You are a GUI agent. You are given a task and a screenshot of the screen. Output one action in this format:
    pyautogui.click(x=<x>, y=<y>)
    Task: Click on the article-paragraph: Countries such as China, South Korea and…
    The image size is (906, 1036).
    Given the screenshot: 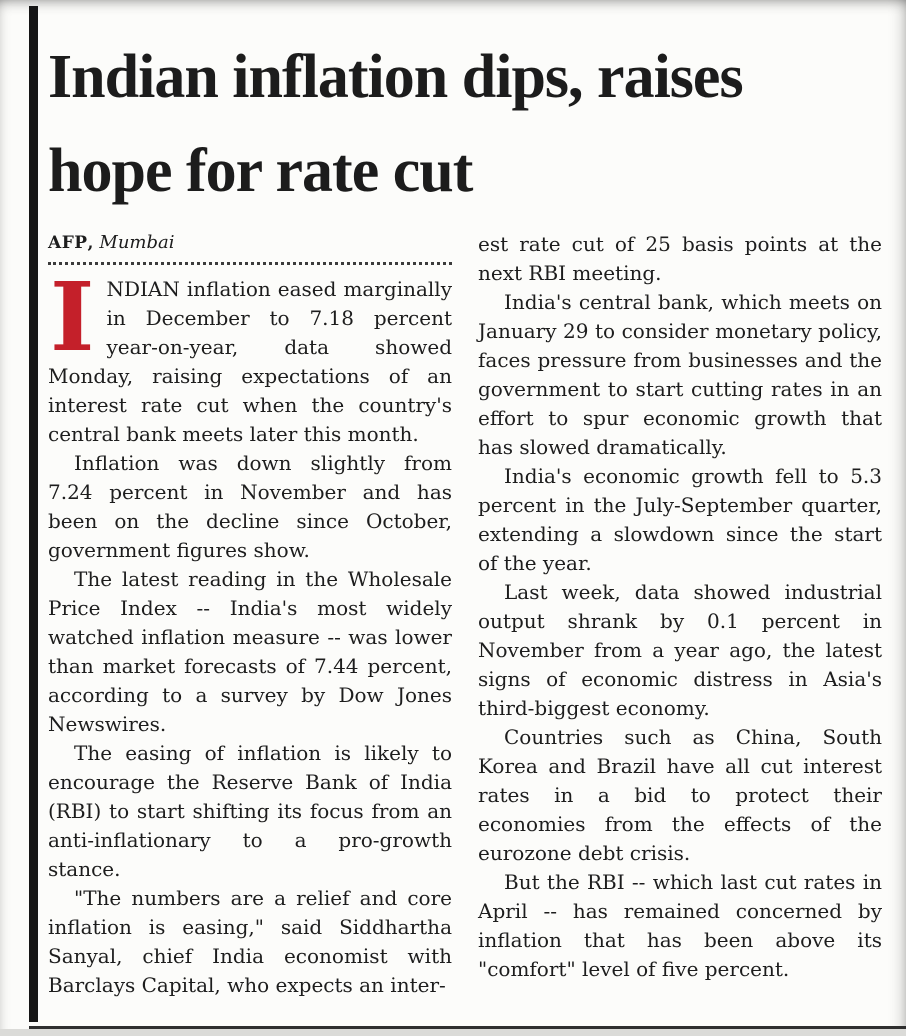 What is the action you would take?
    pyautogui.click(x=680, y=795)
    